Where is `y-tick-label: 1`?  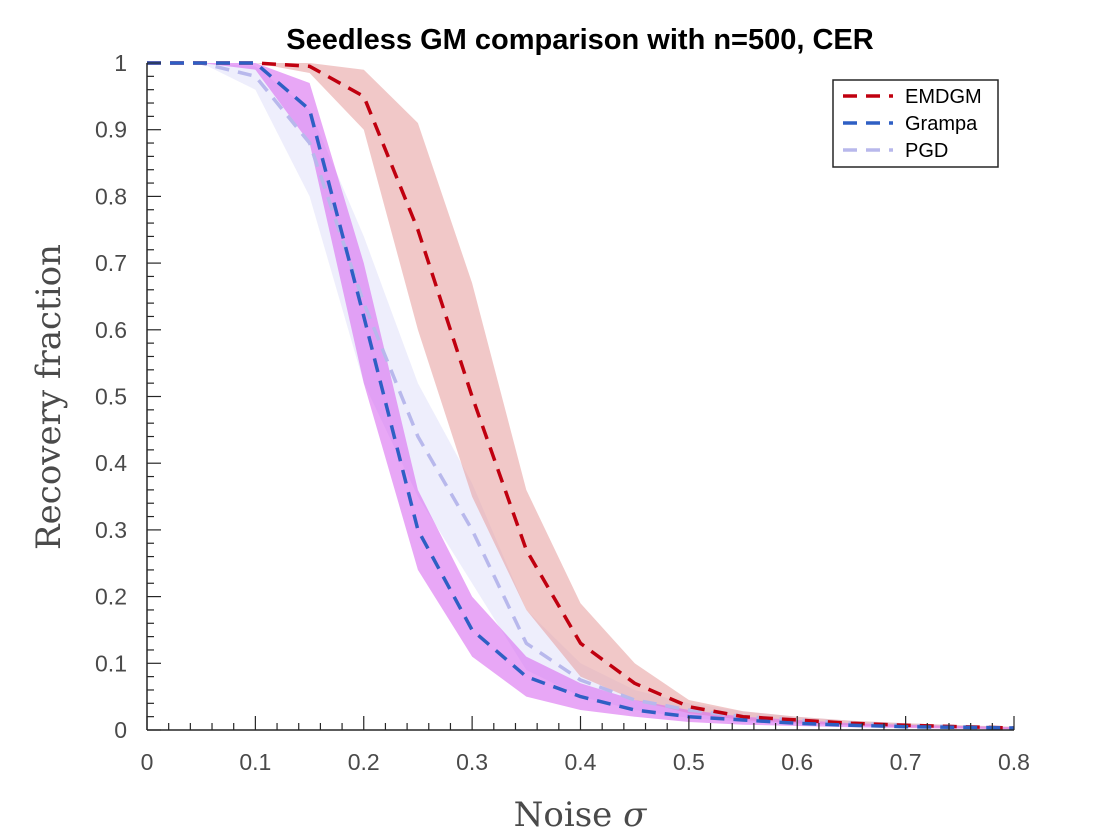
y-tick-label: 1 is located at coordinates (120, 63).